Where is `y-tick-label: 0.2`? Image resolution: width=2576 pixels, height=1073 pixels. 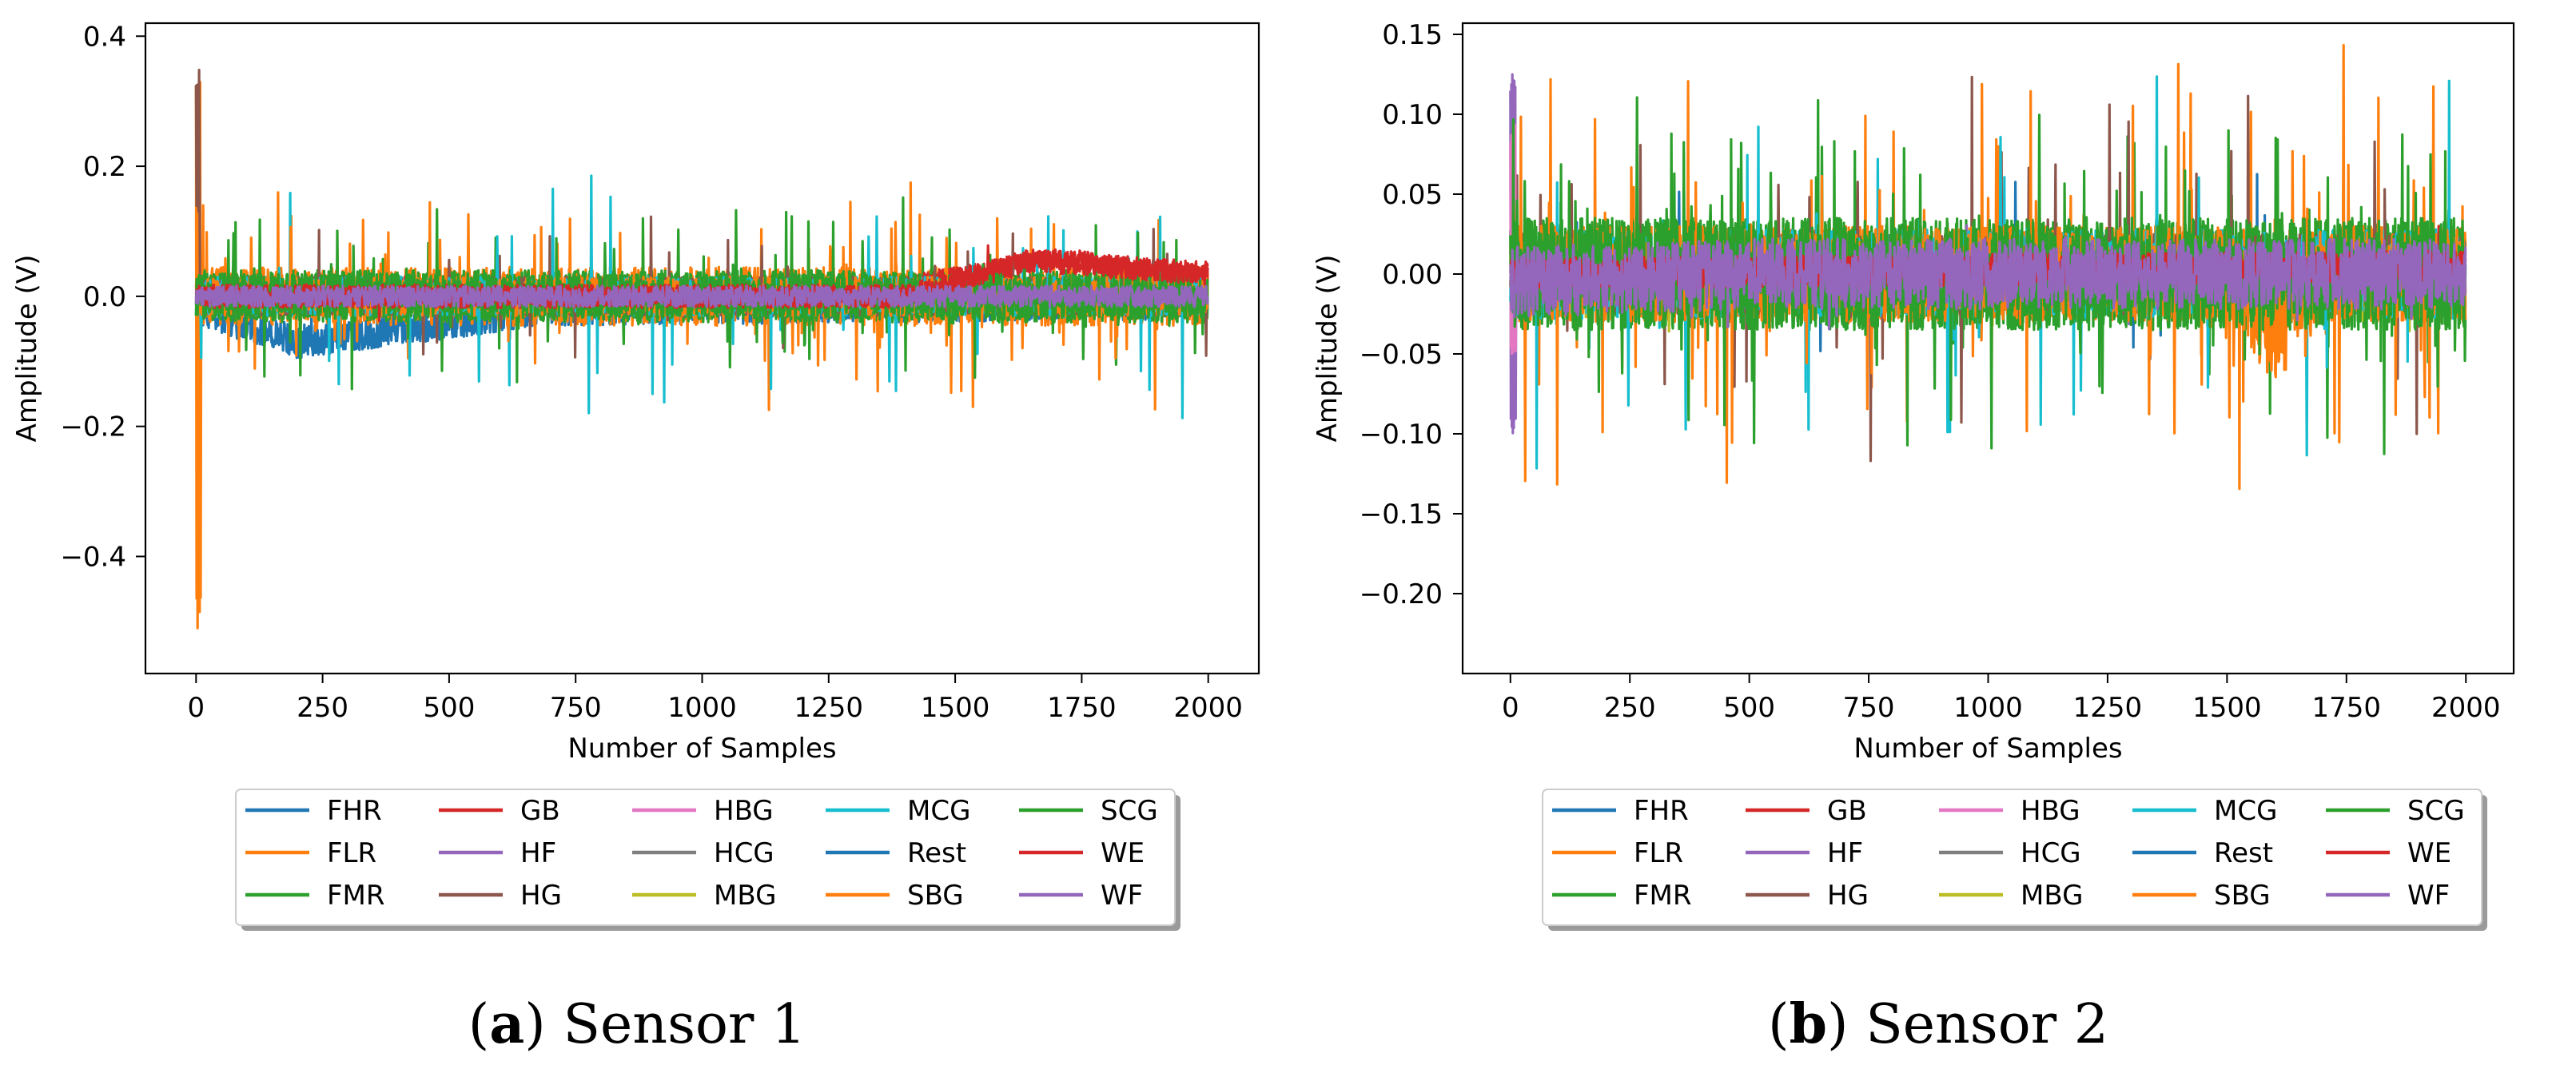
y-tick-label: 0.2 is located at coordinates (104, 167).